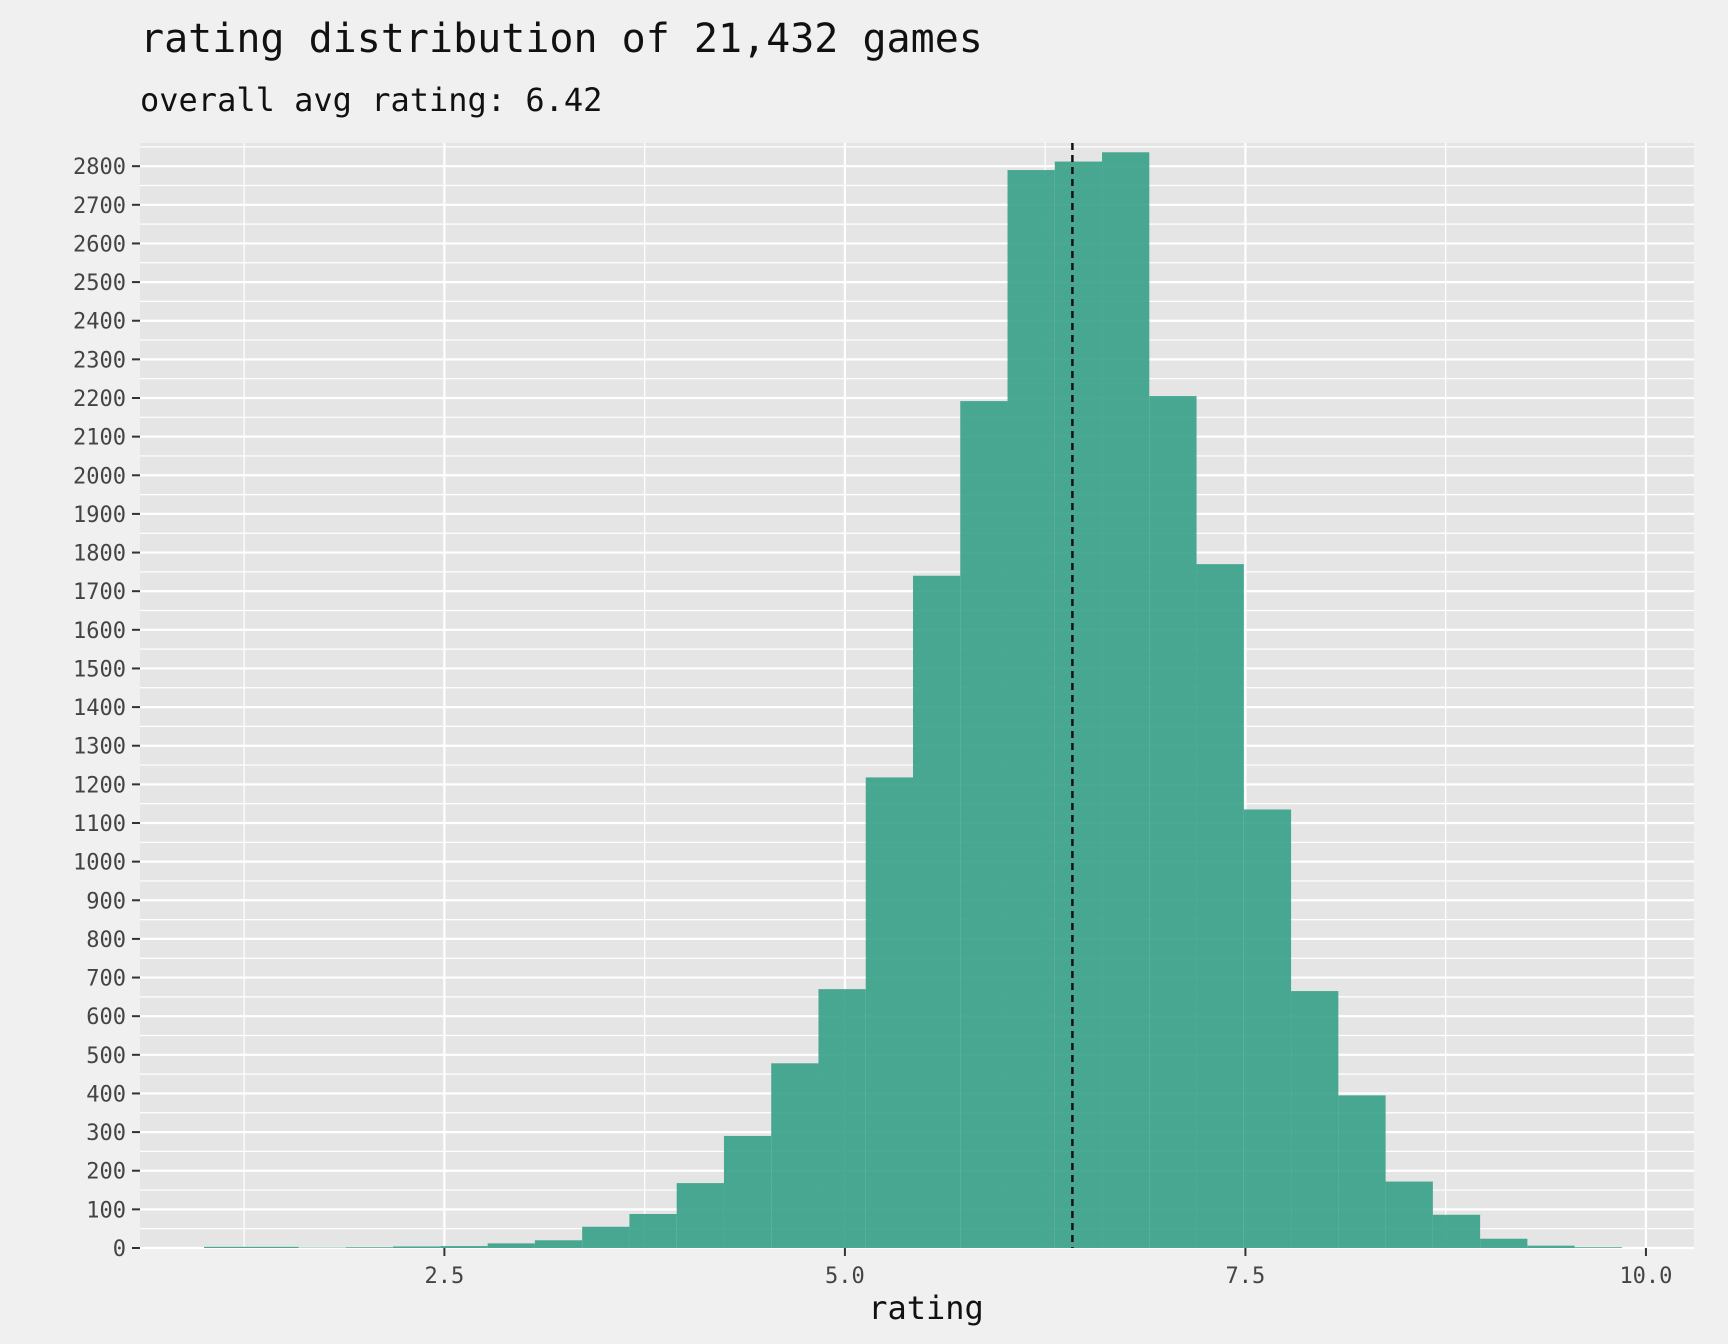  What do you see at coordinates (106, 979) in the screenshot?
I see `y-tick-label: 700` at bounding box center [106, 979].